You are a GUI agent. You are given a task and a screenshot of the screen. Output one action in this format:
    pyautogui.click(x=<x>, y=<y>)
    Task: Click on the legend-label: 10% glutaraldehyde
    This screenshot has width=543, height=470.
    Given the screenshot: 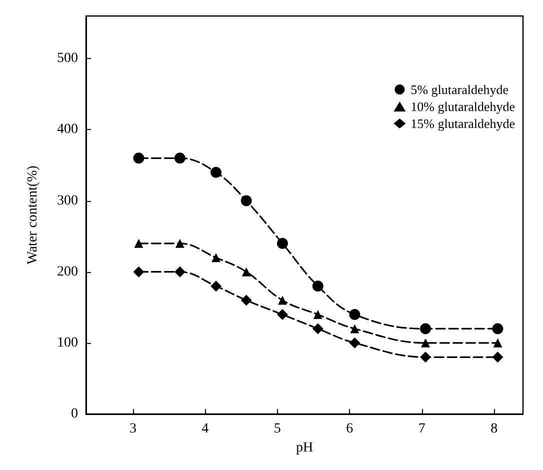 What is the action you would take?
    pyautogui.click(x=463, y=106)
    